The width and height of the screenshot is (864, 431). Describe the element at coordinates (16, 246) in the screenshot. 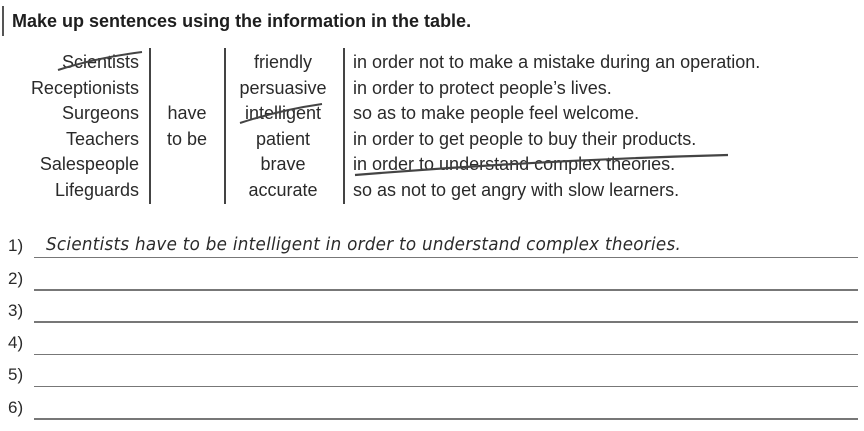

I see `answer-number: 1)` at that location.